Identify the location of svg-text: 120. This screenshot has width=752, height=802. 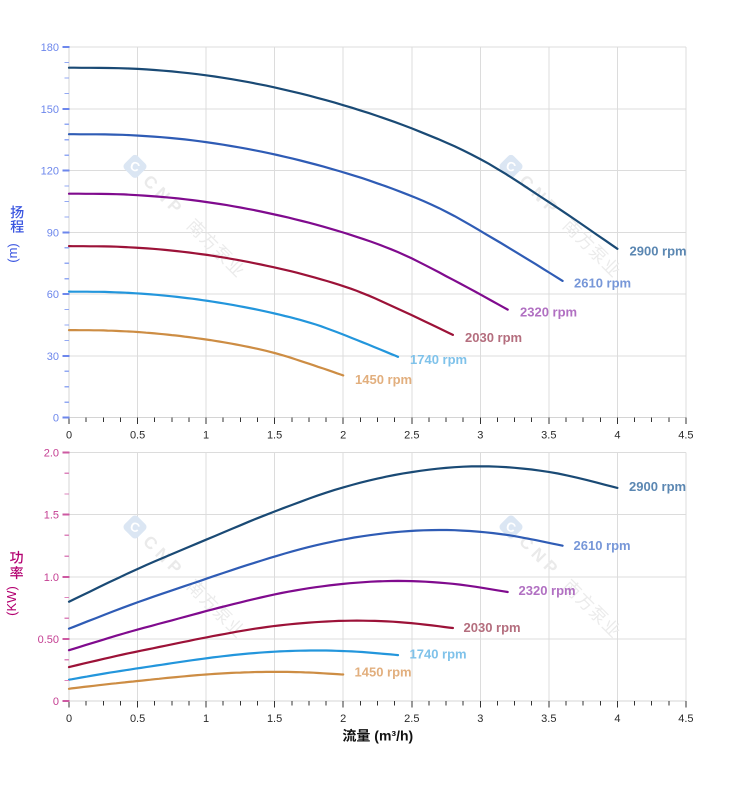
(50, 172).